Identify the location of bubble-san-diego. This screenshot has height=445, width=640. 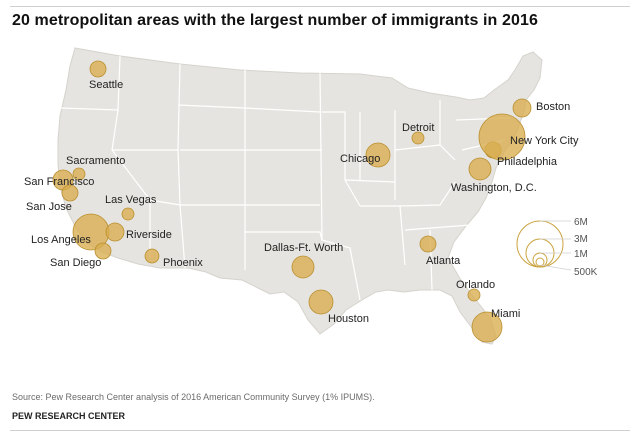
(103, 251).